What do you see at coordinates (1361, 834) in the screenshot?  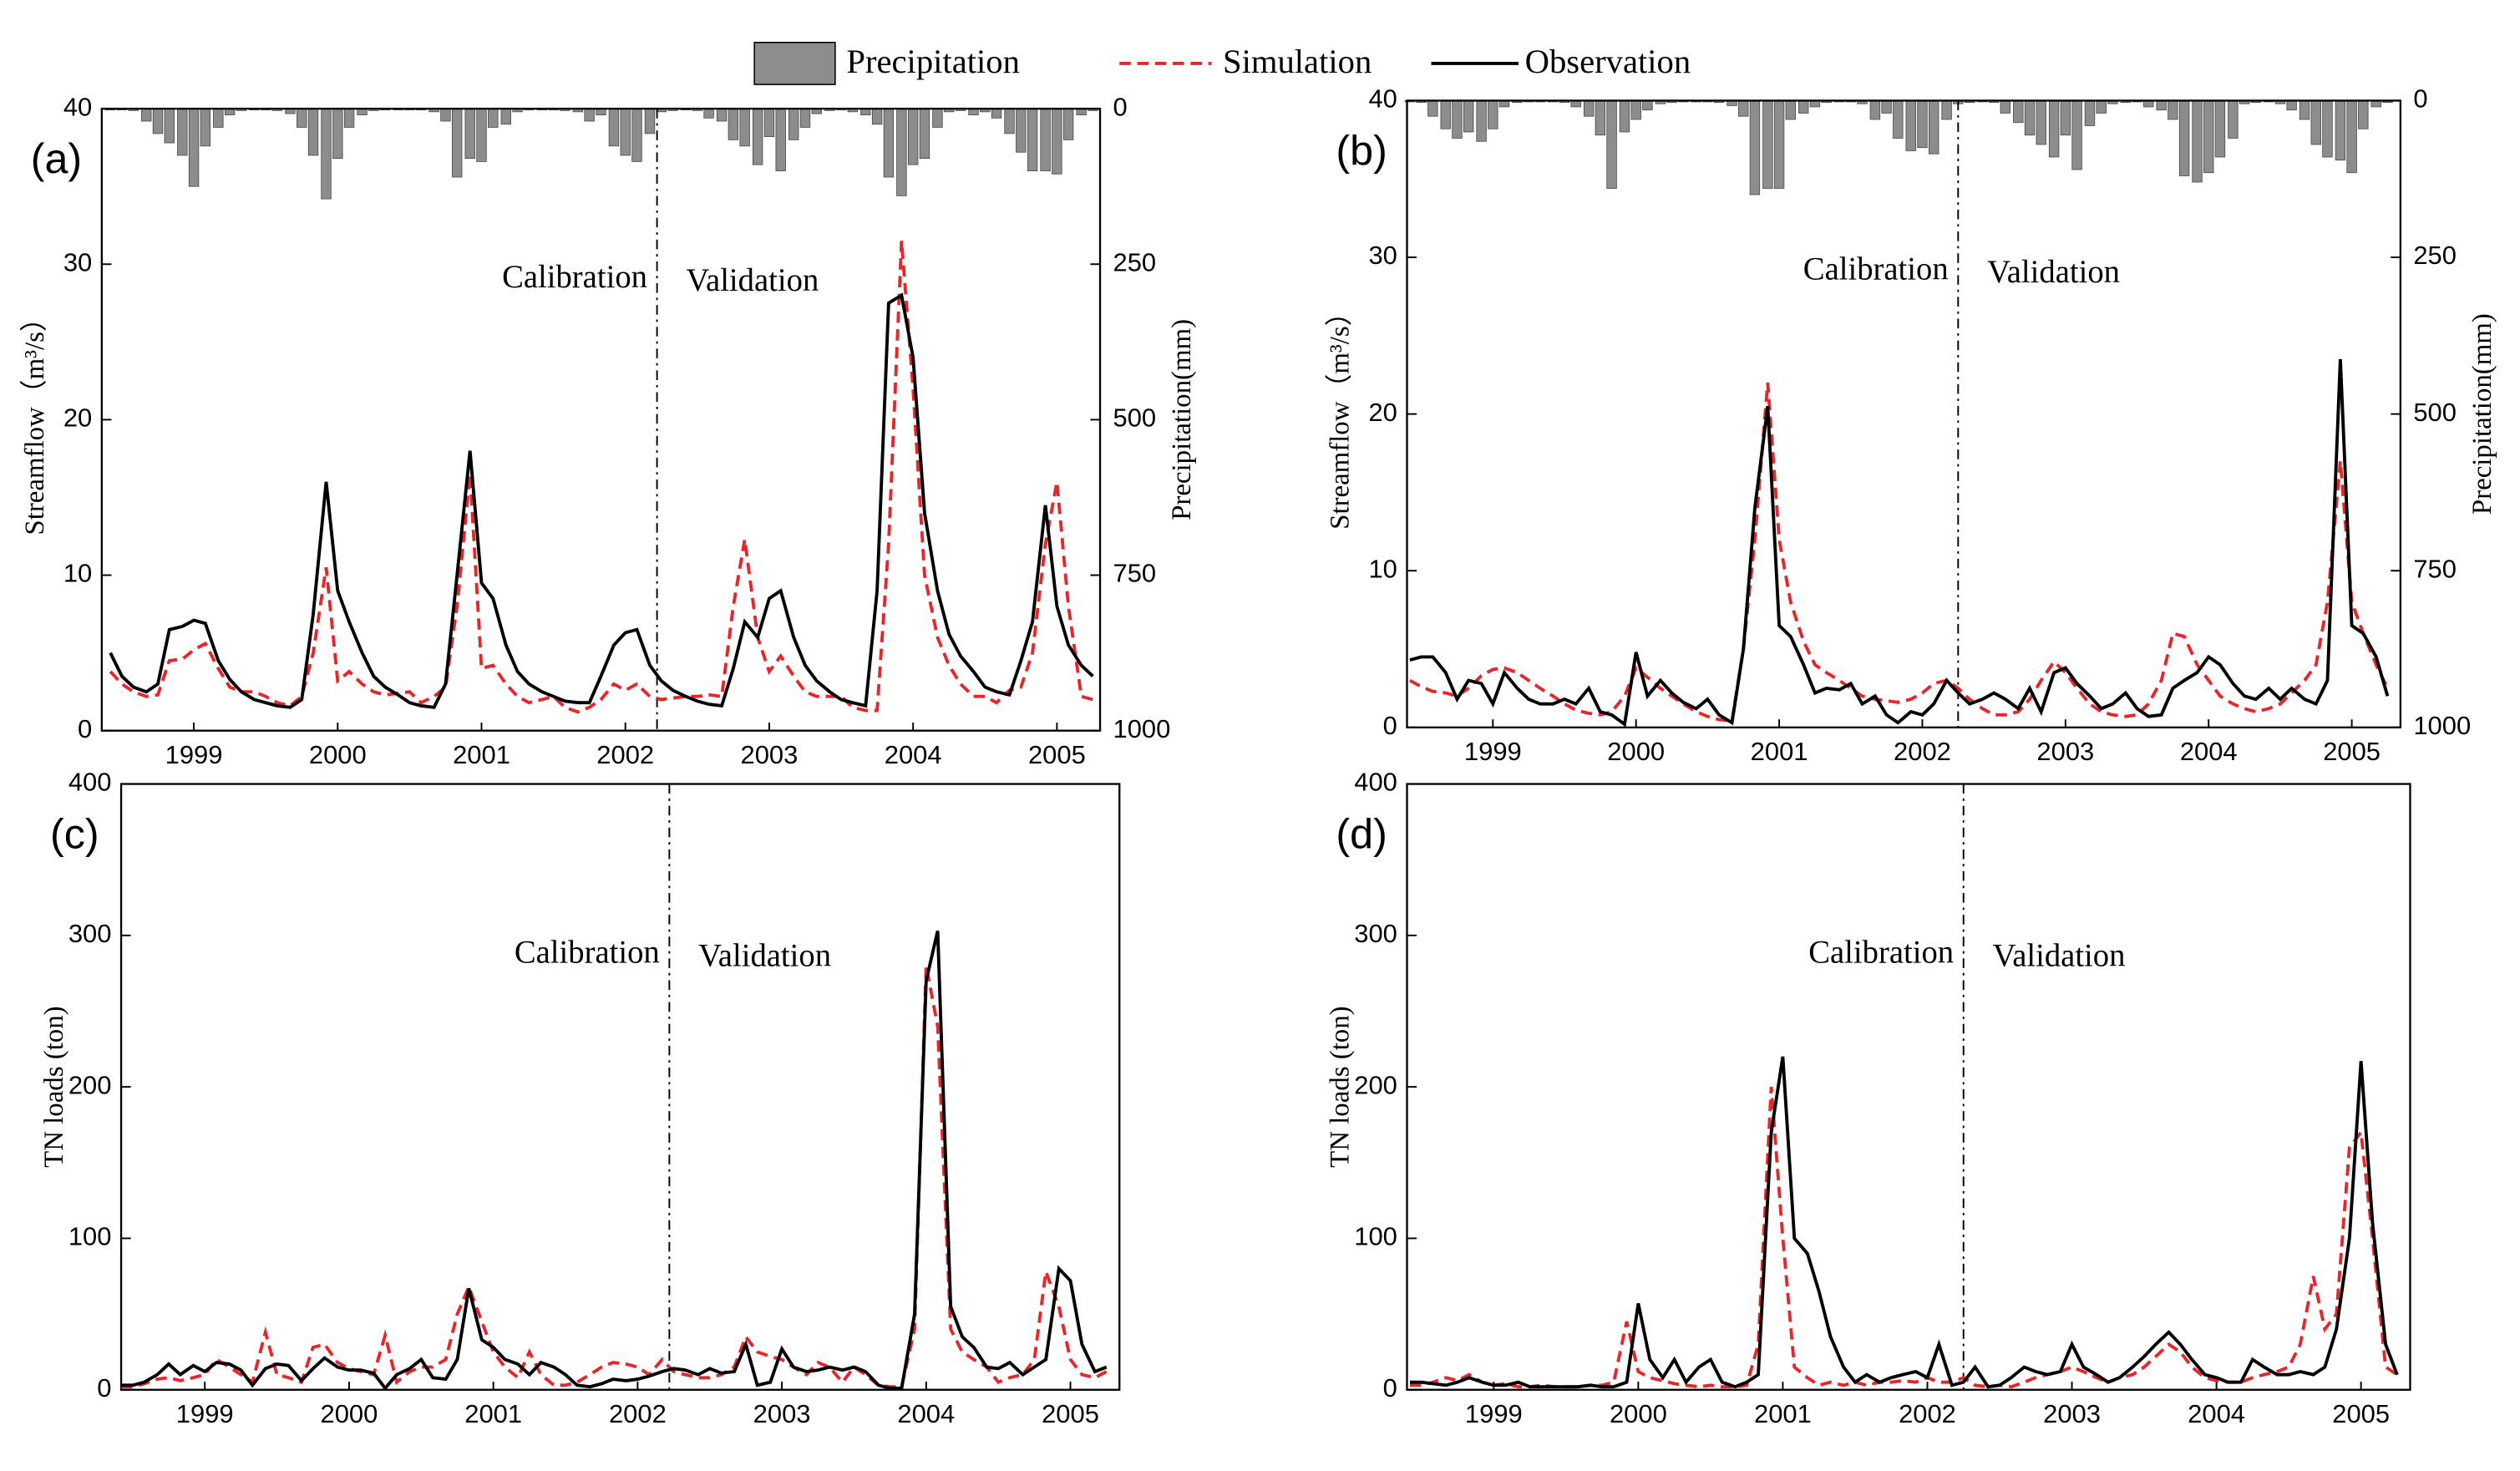 I see `panel-label: (d)` at bounding box center [1361, 834].